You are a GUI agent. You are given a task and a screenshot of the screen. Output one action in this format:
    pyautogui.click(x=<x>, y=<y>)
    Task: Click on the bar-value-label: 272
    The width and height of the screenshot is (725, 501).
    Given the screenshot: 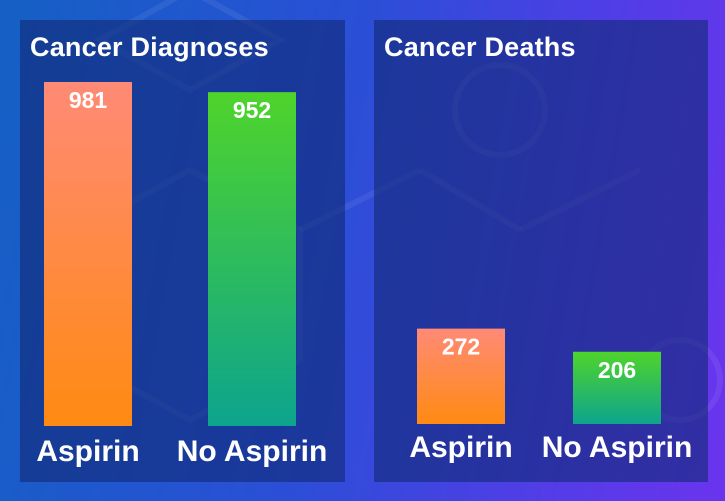 What is the action you would take?
    pyautogui.click(x=461, y=347)
    